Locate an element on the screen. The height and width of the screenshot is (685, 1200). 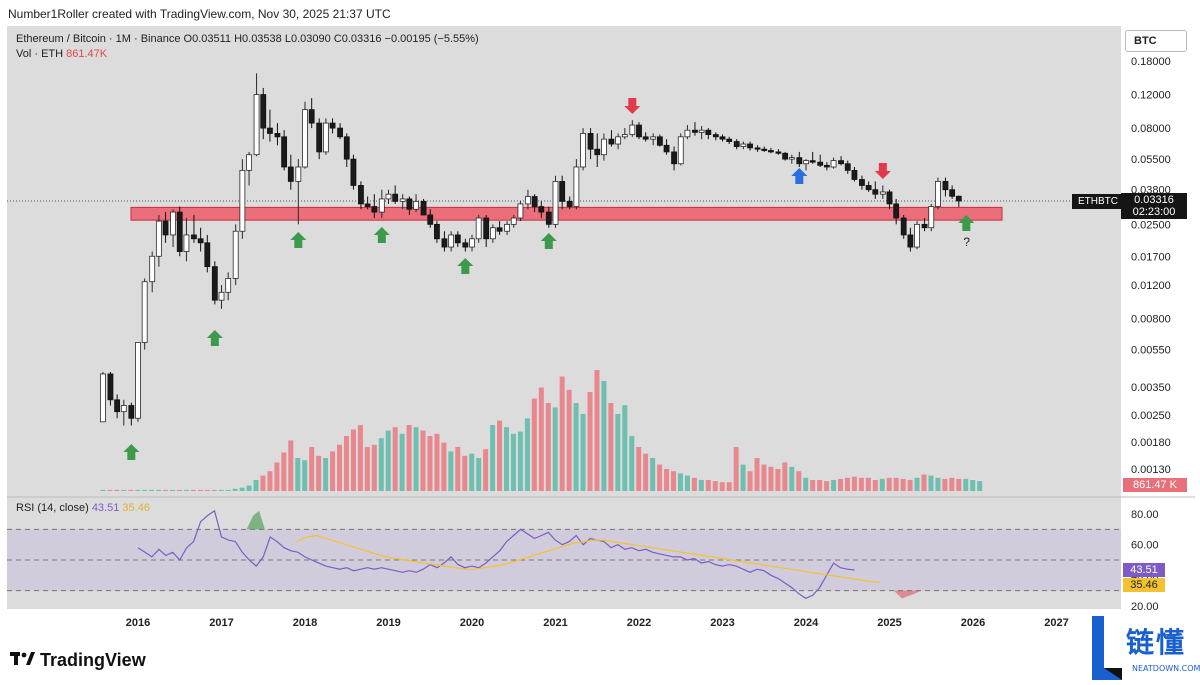
time-tick-label: 2017 is located at coordinates (221, 623).